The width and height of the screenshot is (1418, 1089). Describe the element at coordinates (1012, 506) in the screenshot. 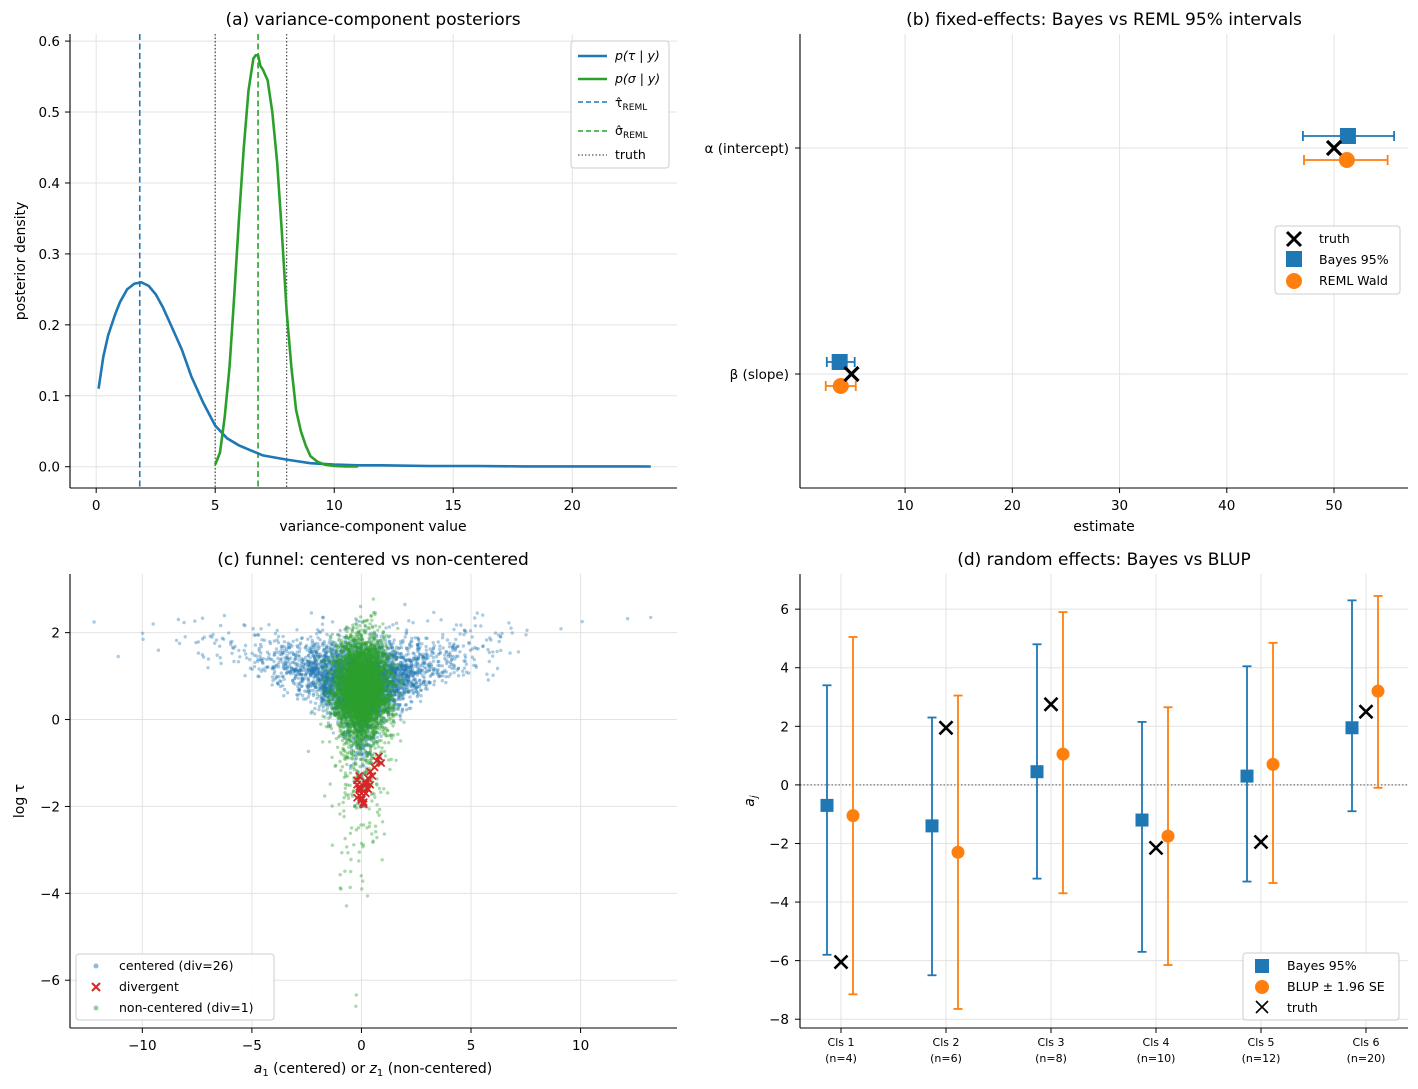

I see `x-tick-label: 20` at that location.